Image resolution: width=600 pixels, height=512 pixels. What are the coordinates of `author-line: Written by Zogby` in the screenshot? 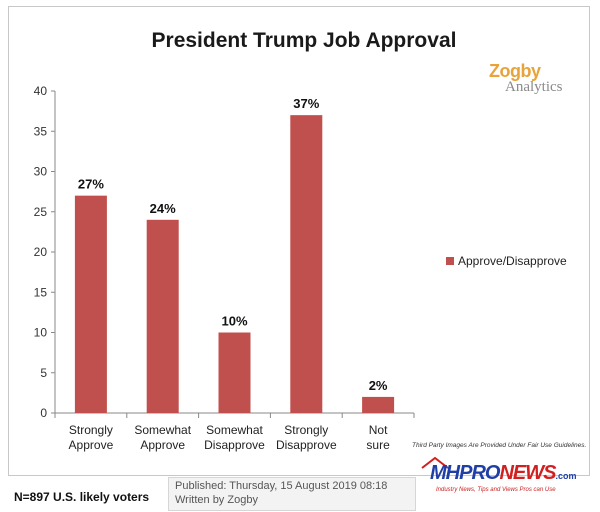 It's located at (216, 500).